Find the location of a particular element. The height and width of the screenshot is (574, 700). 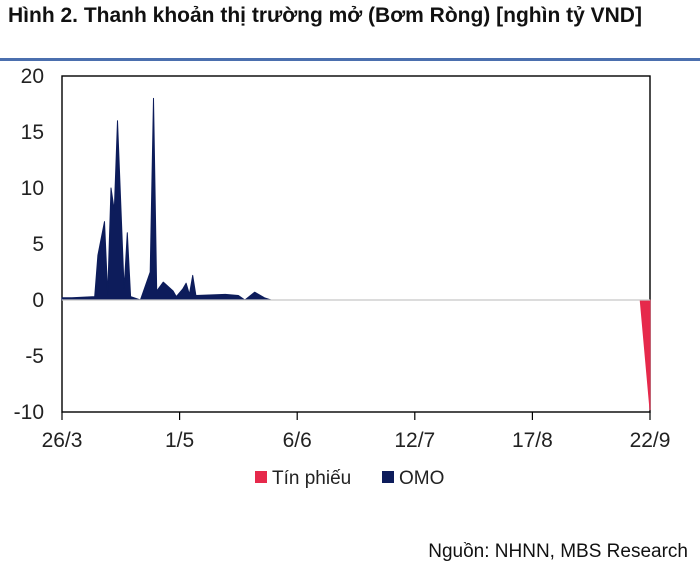

x-tick-label: 12/7 is located at coordinates (414, 440).